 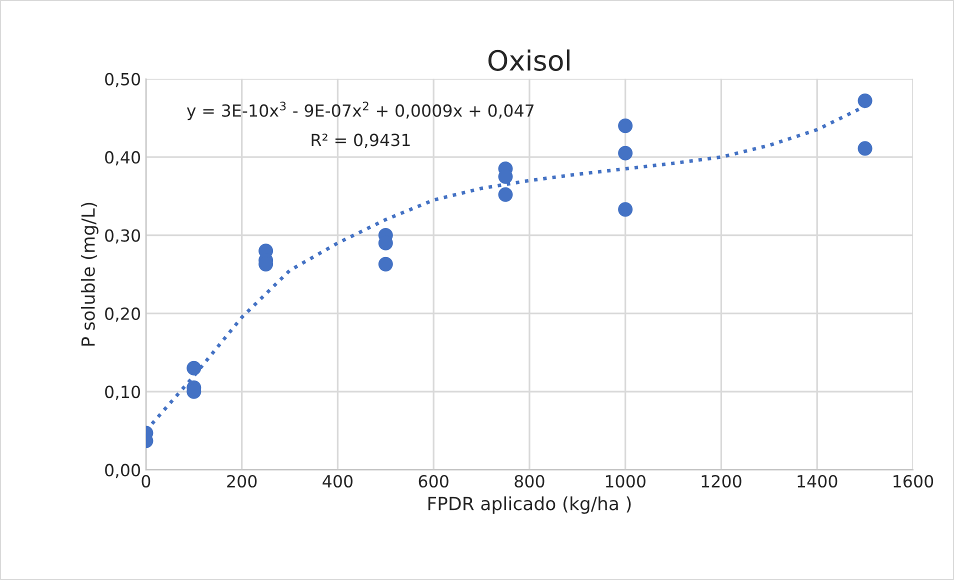 I want to click on y-tick-label: 0,20, so click(x=122, y=314).